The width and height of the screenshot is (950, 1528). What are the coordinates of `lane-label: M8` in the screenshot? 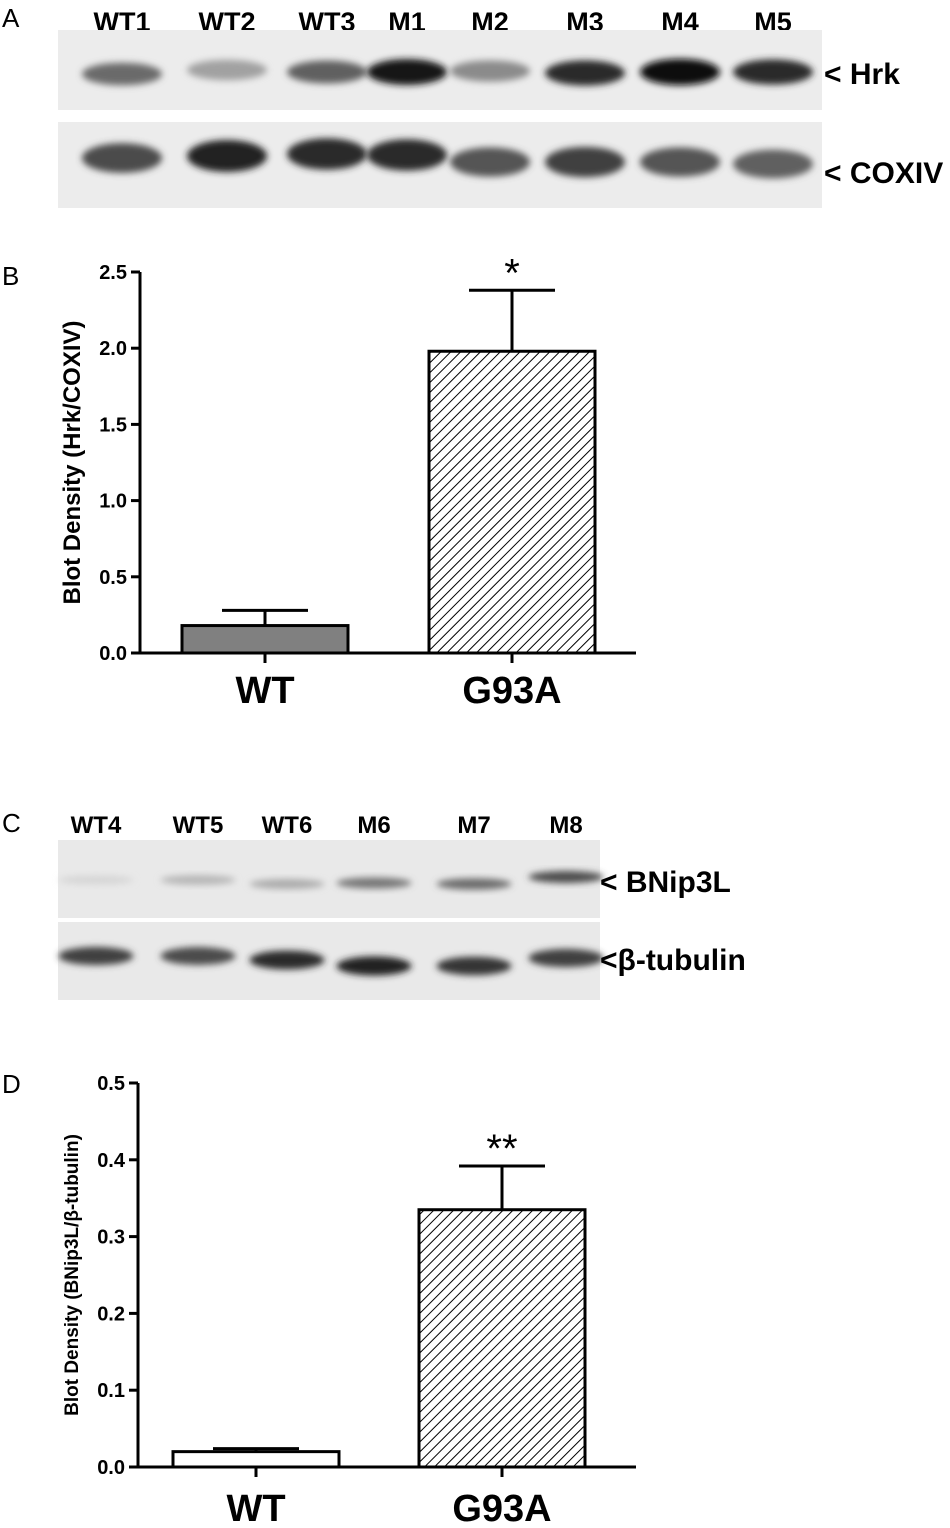 It's located at (565, 825).